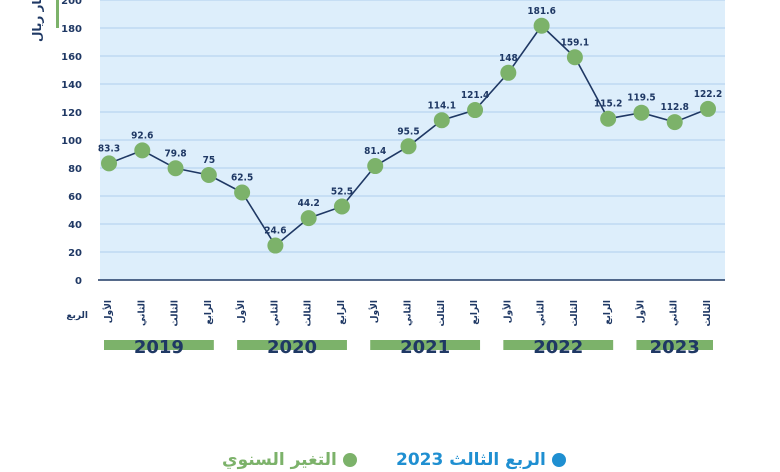  I want to click on y-axis-label: مليار ريال, so click(37, 21).